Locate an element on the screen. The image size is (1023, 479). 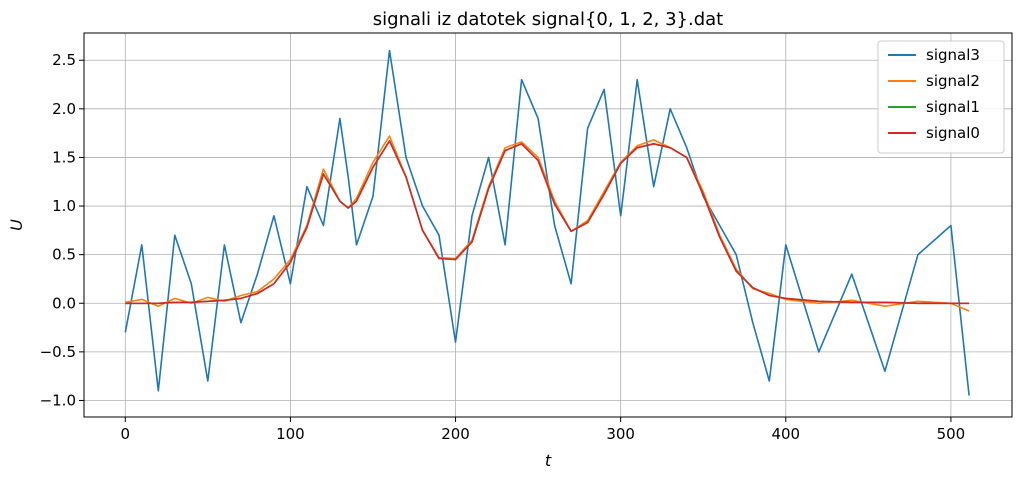
y-tick-label: 0.5 is located at coordinates (64, 255).